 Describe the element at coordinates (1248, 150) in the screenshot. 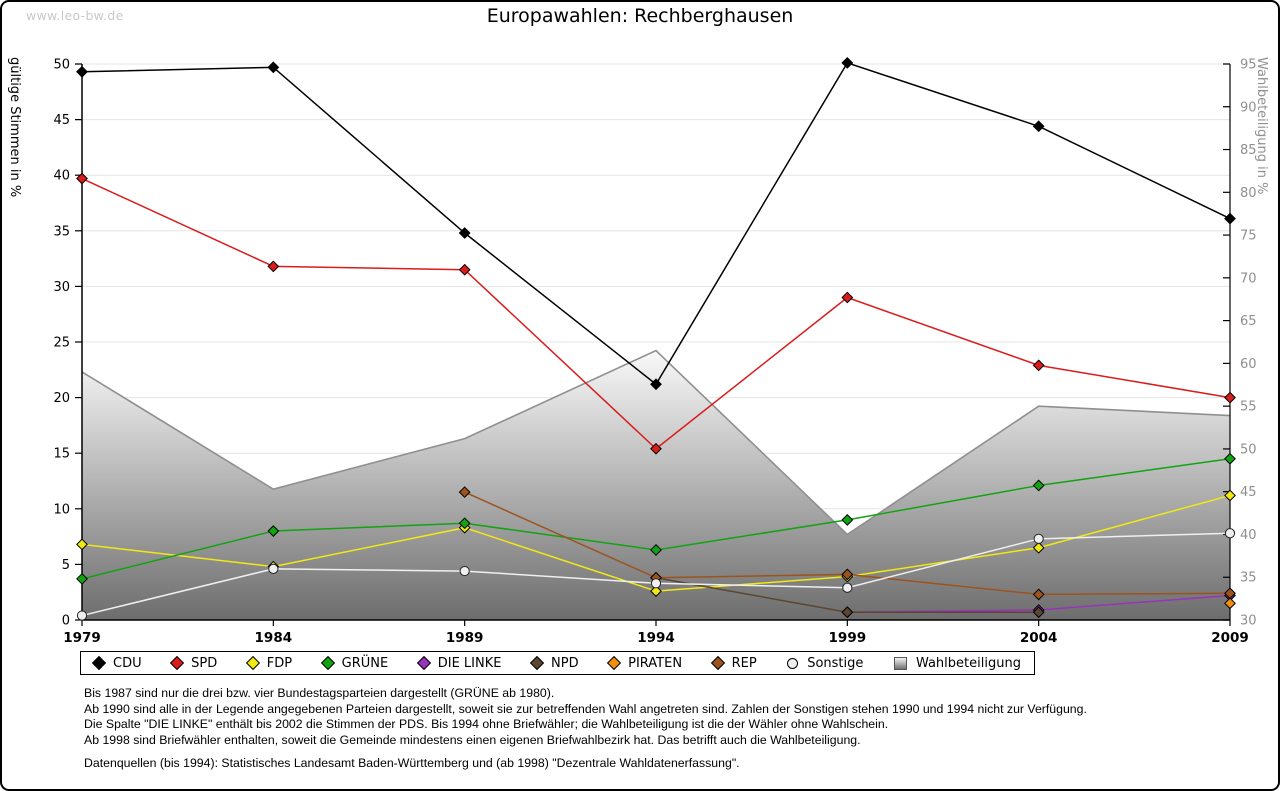

I see `y-tick-label-right: 85` at that location.